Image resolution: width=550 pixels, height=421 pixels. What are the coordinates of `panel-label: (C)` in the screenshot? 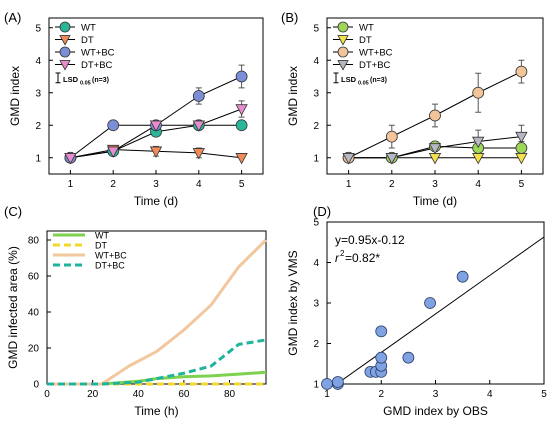 It's located at (13, 211).